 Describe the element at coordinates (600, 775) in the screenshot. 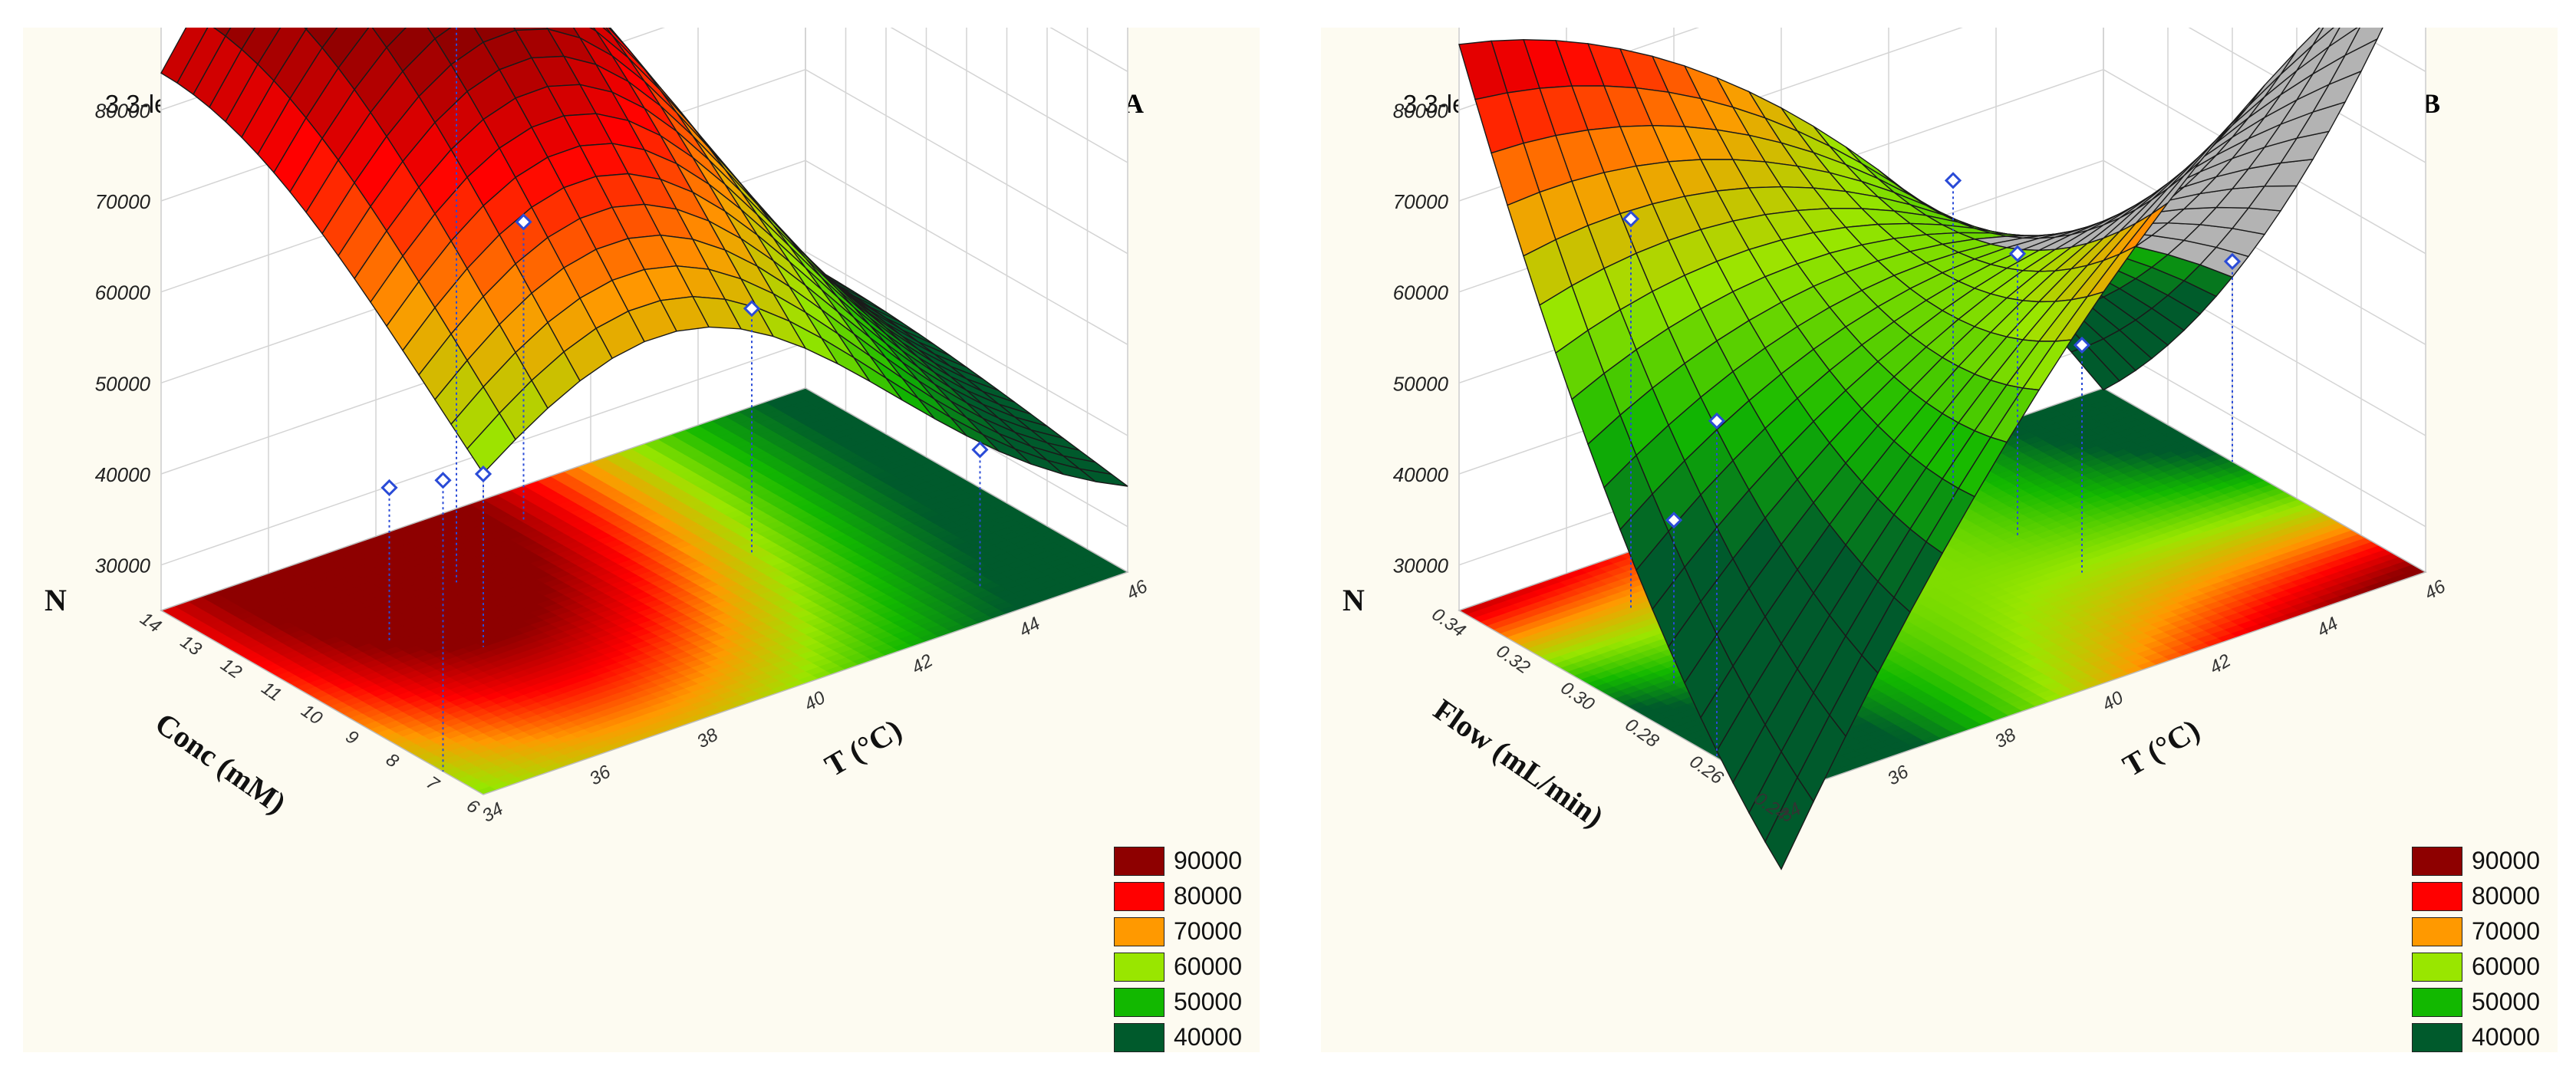

I see `x-tick-label: 36` at that location.